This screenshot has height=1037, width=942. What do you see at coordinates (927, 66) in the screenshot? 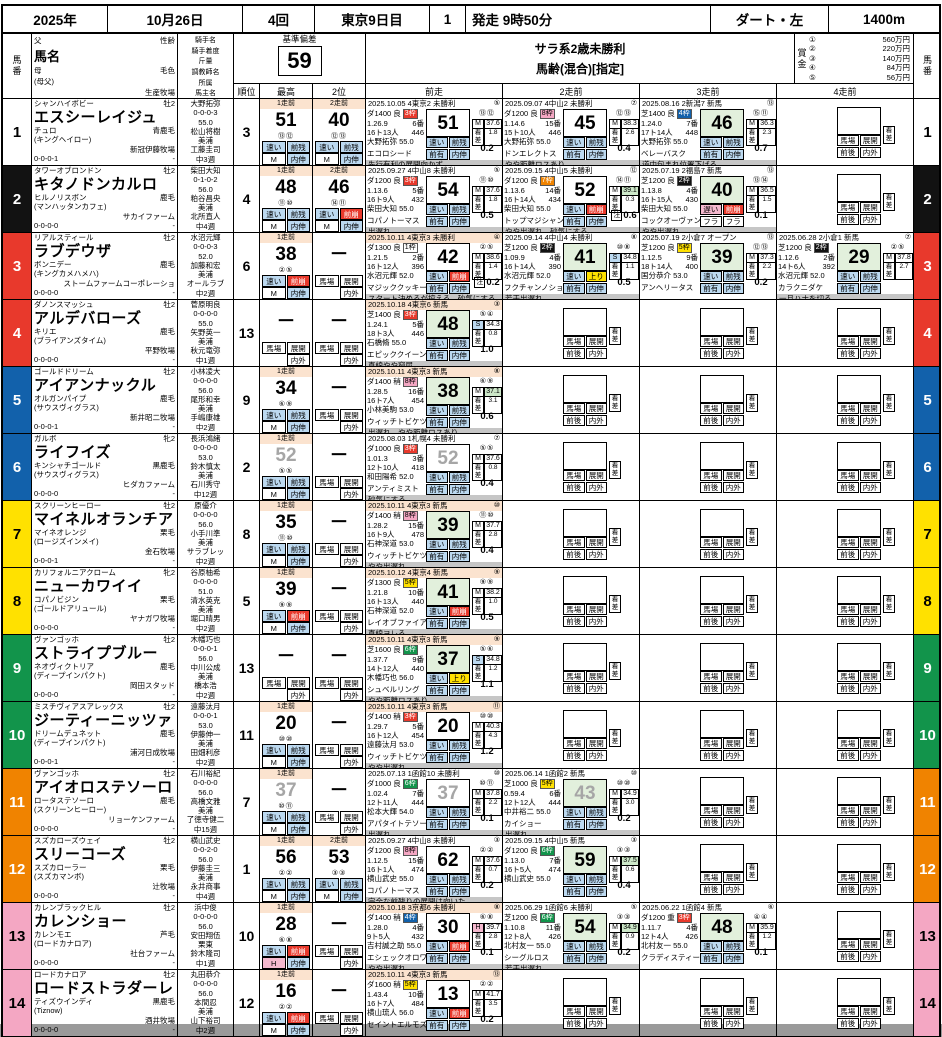
I see `umaban-label-right: 馬番` at bounding box center [927, 66].